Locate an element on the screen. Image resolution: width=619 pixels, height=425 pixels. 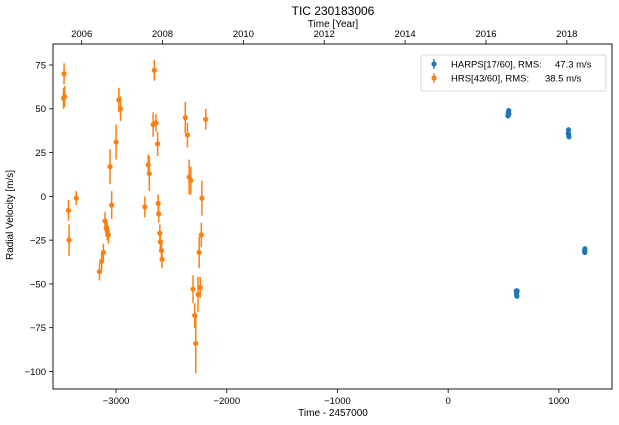
top-tick-label: 2006 is located at coordinates (81, 34).